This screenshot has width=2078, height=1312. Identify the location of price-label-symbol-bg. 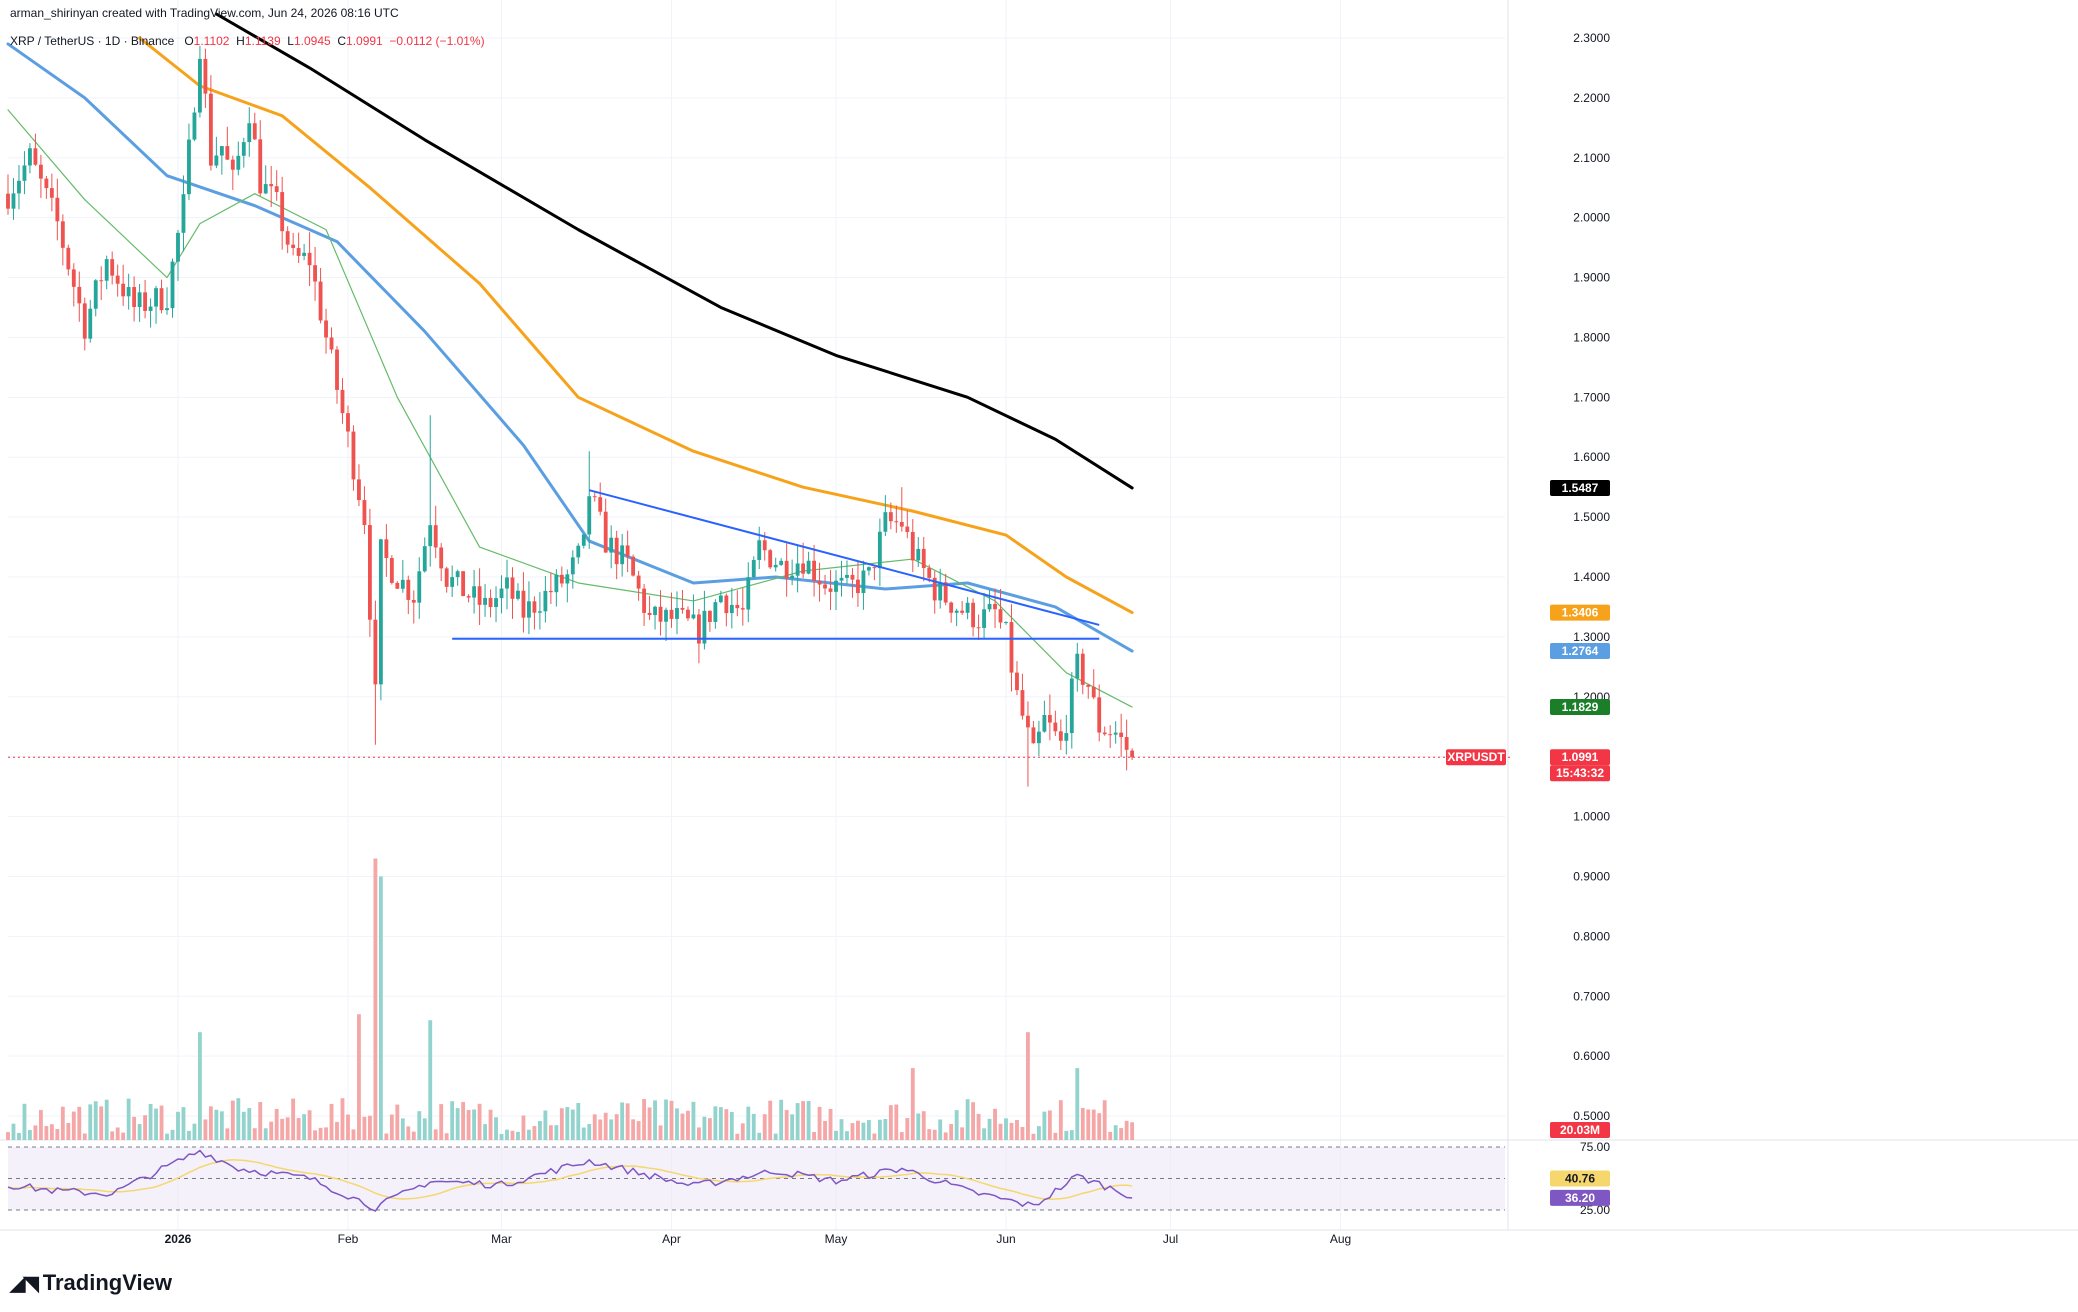
(1476, 757).